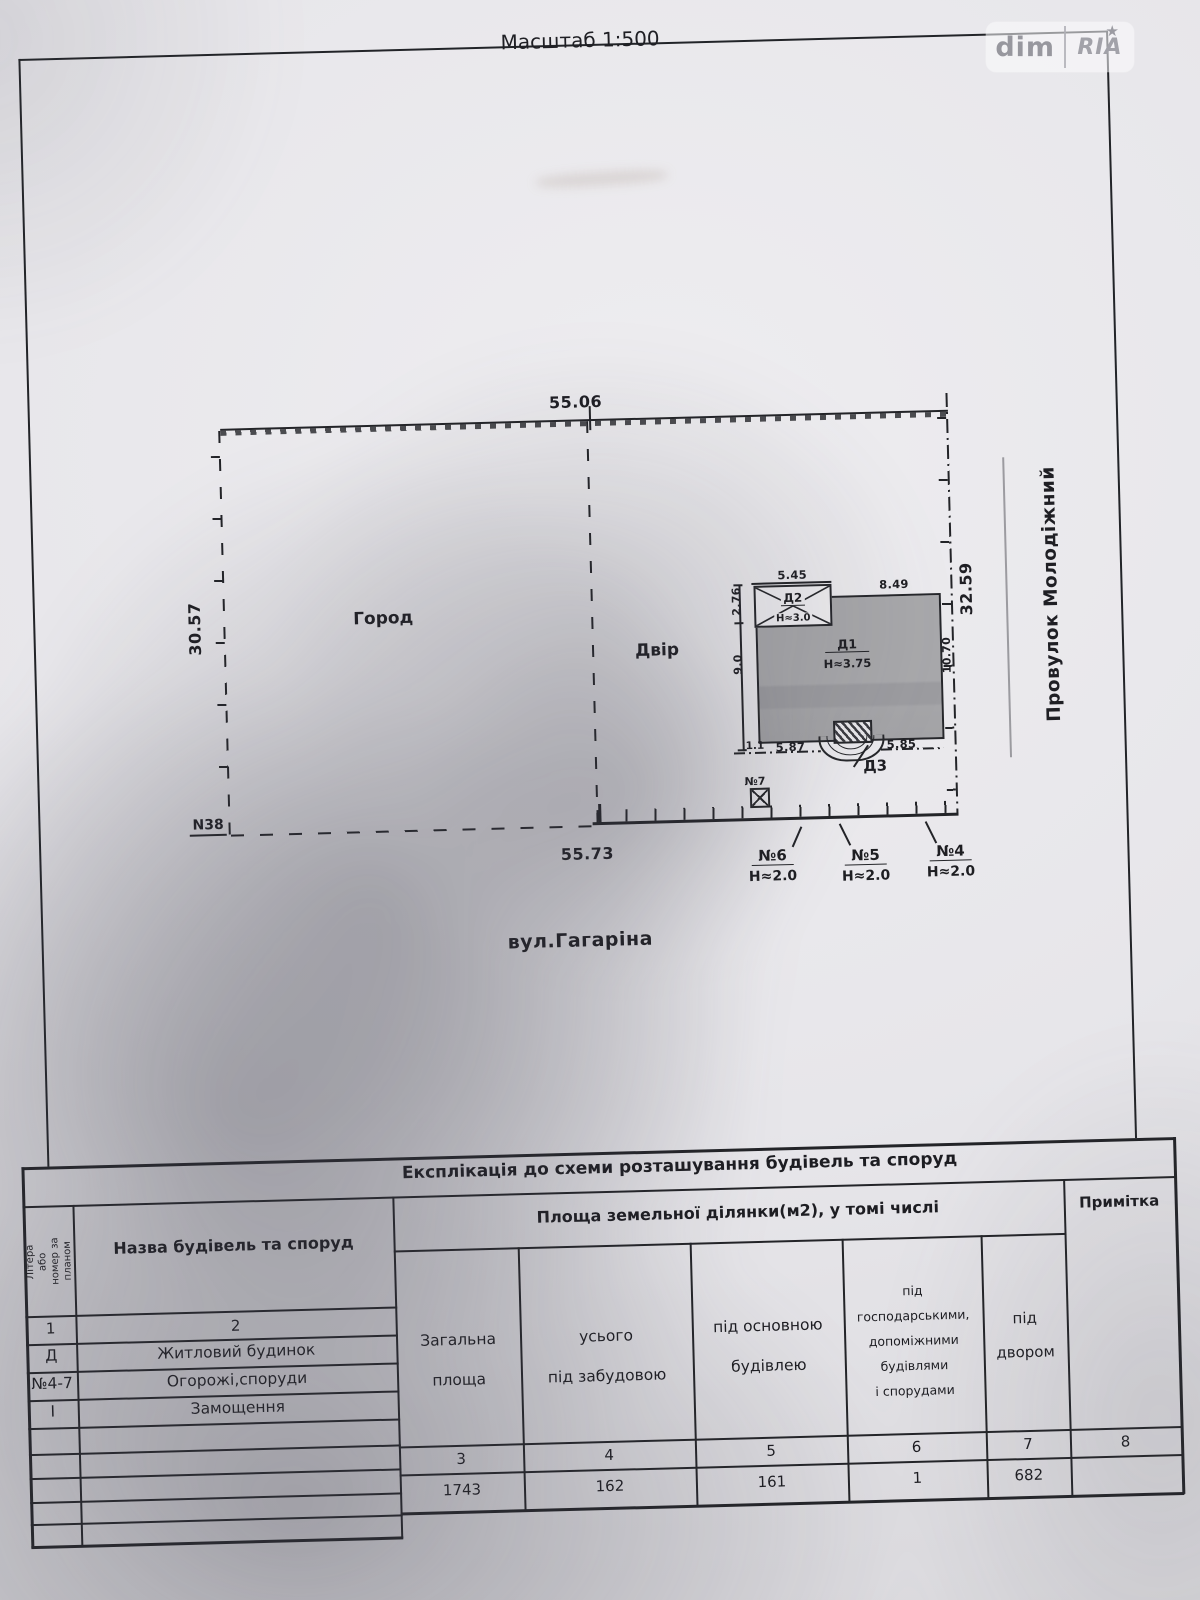  I want to click on watermark-divider, so click(1065, 47).